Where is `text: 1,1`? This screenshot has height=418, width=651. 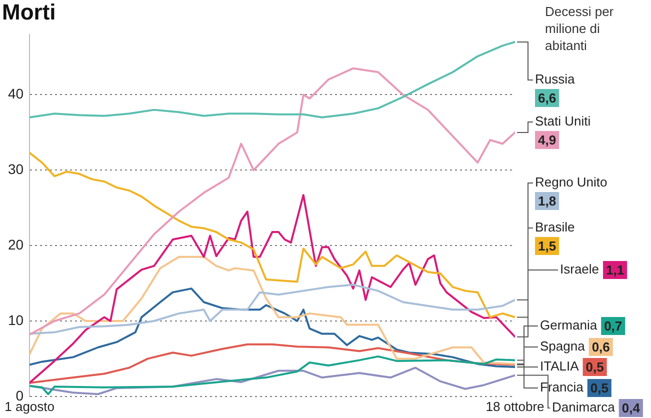
text: 1,1 is located at coordinates (615, 270).